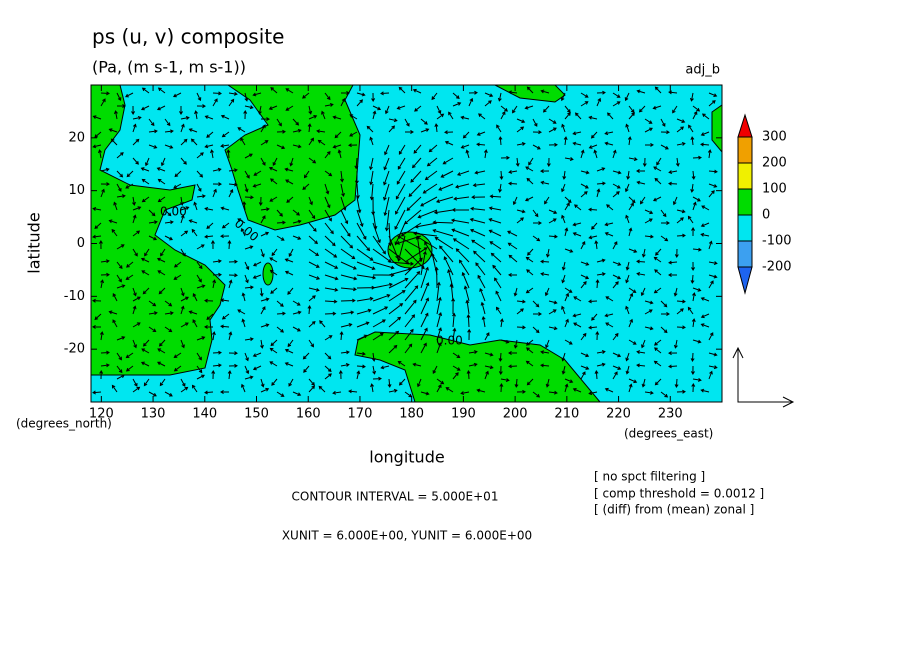 The width and height of the screenshot is (904, 654). Describe the element at coordinates (76, 190) in the screenshot. I see `y-tick-label: 10` at that location.